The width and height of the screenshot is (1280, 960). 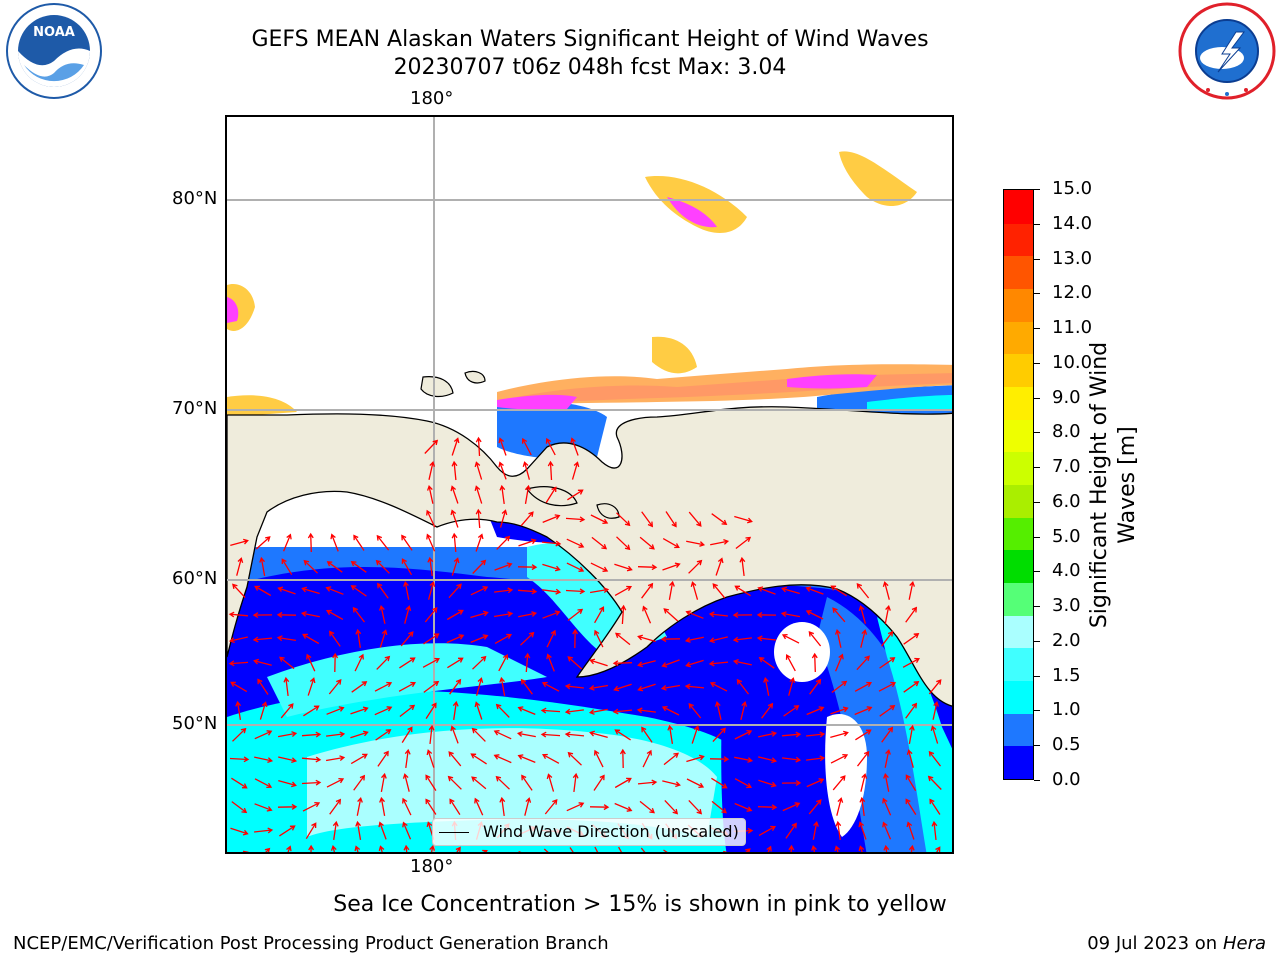 What do you see at coordinates (1066, 745) in the screenshot?
I see `colorbar-tick-label: 0.5` at bounding box center [1066, 745].